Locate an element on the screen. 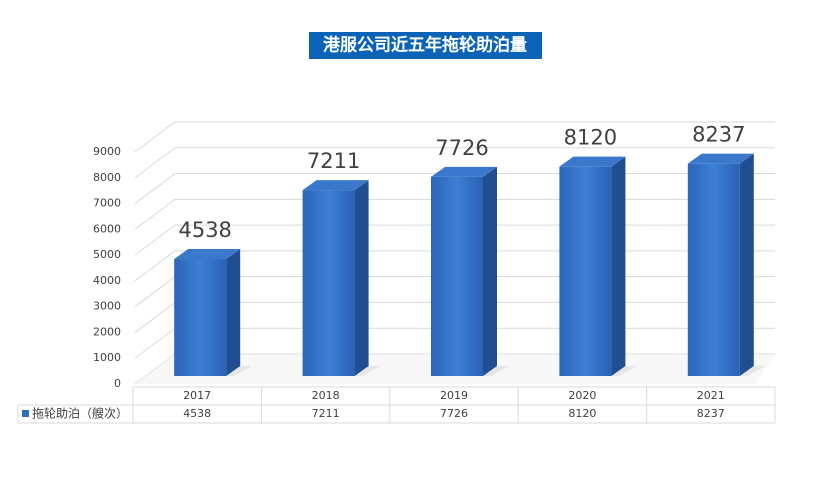 The image size is (832, 482). table-value: 4538 is located at coordinates (197, 413).